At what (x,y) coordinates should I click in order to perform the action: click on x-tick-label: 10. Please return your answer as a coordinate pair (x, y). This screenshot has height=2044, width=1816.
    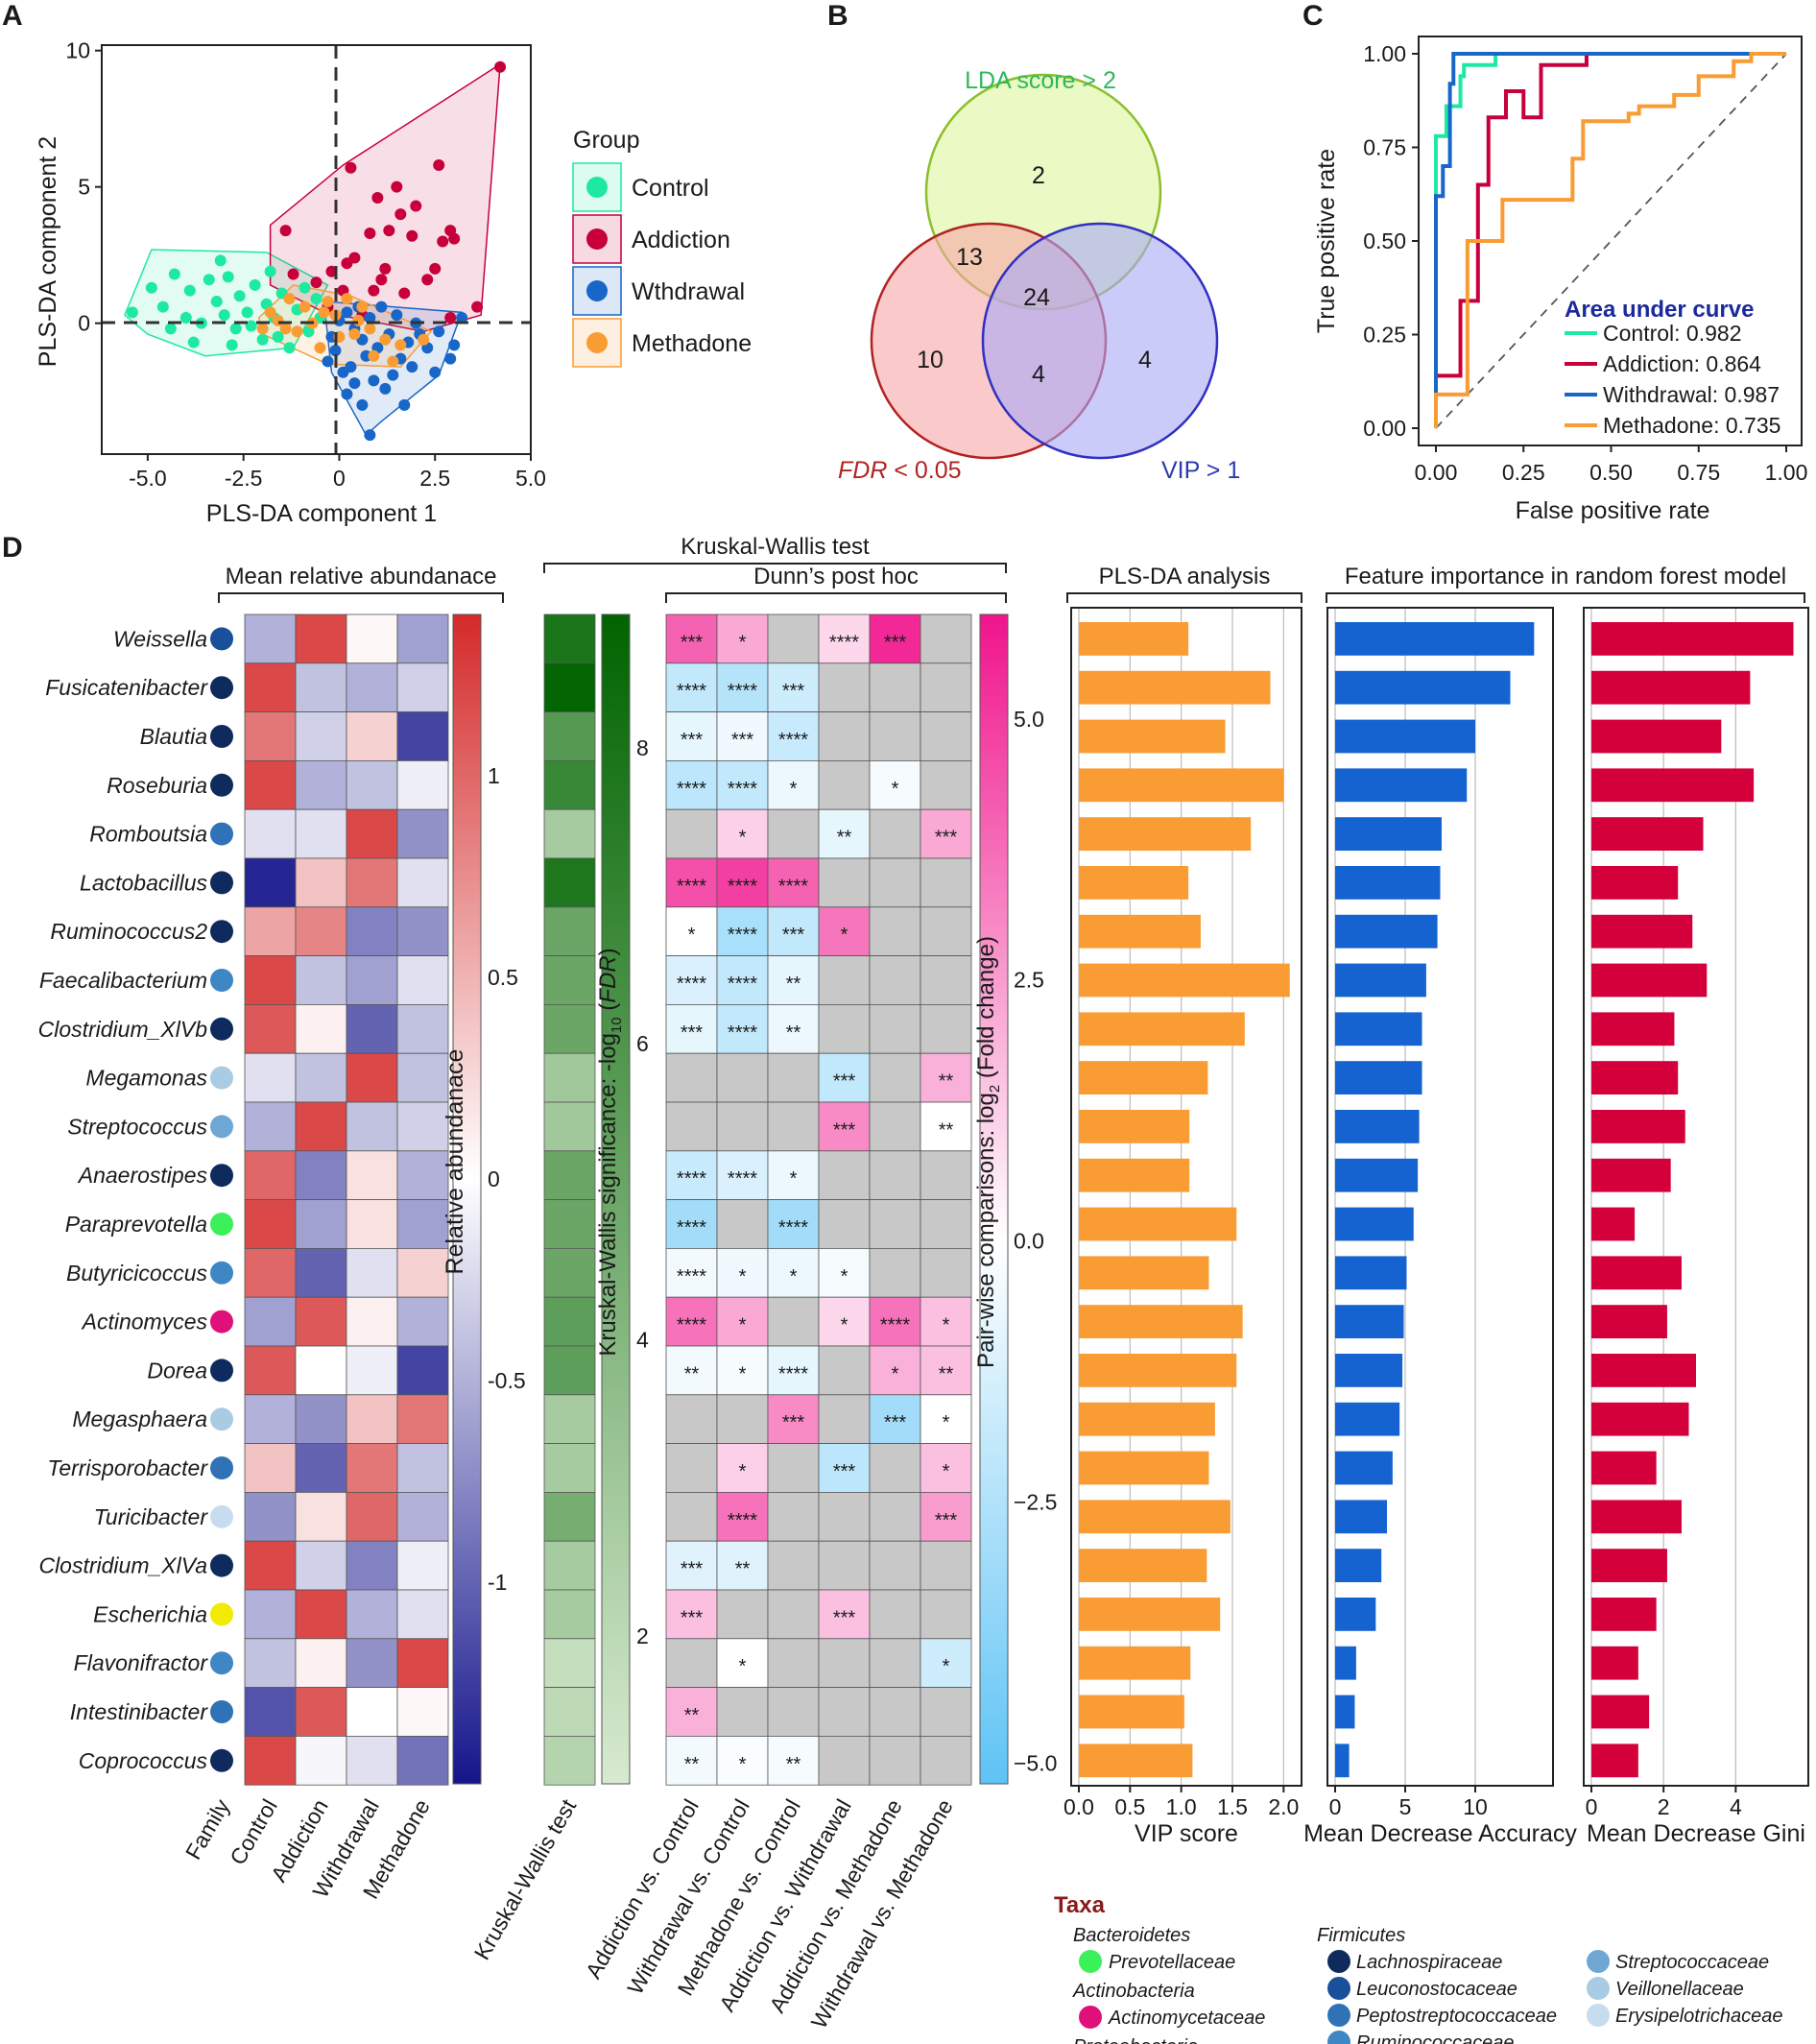
    Looking at the image, I should click on (1475, 1806).